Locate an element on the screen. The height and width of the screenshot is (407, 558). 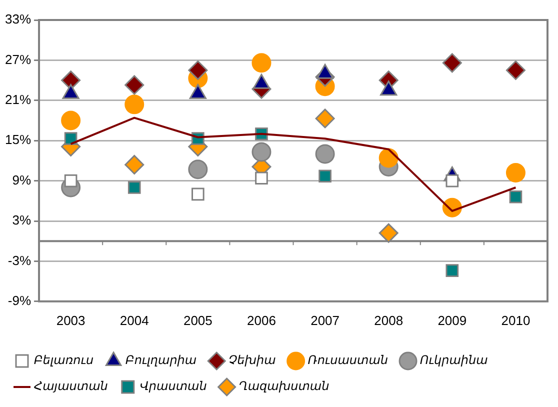
x-tick-label: 2009 is located at coordinates (452, 320).